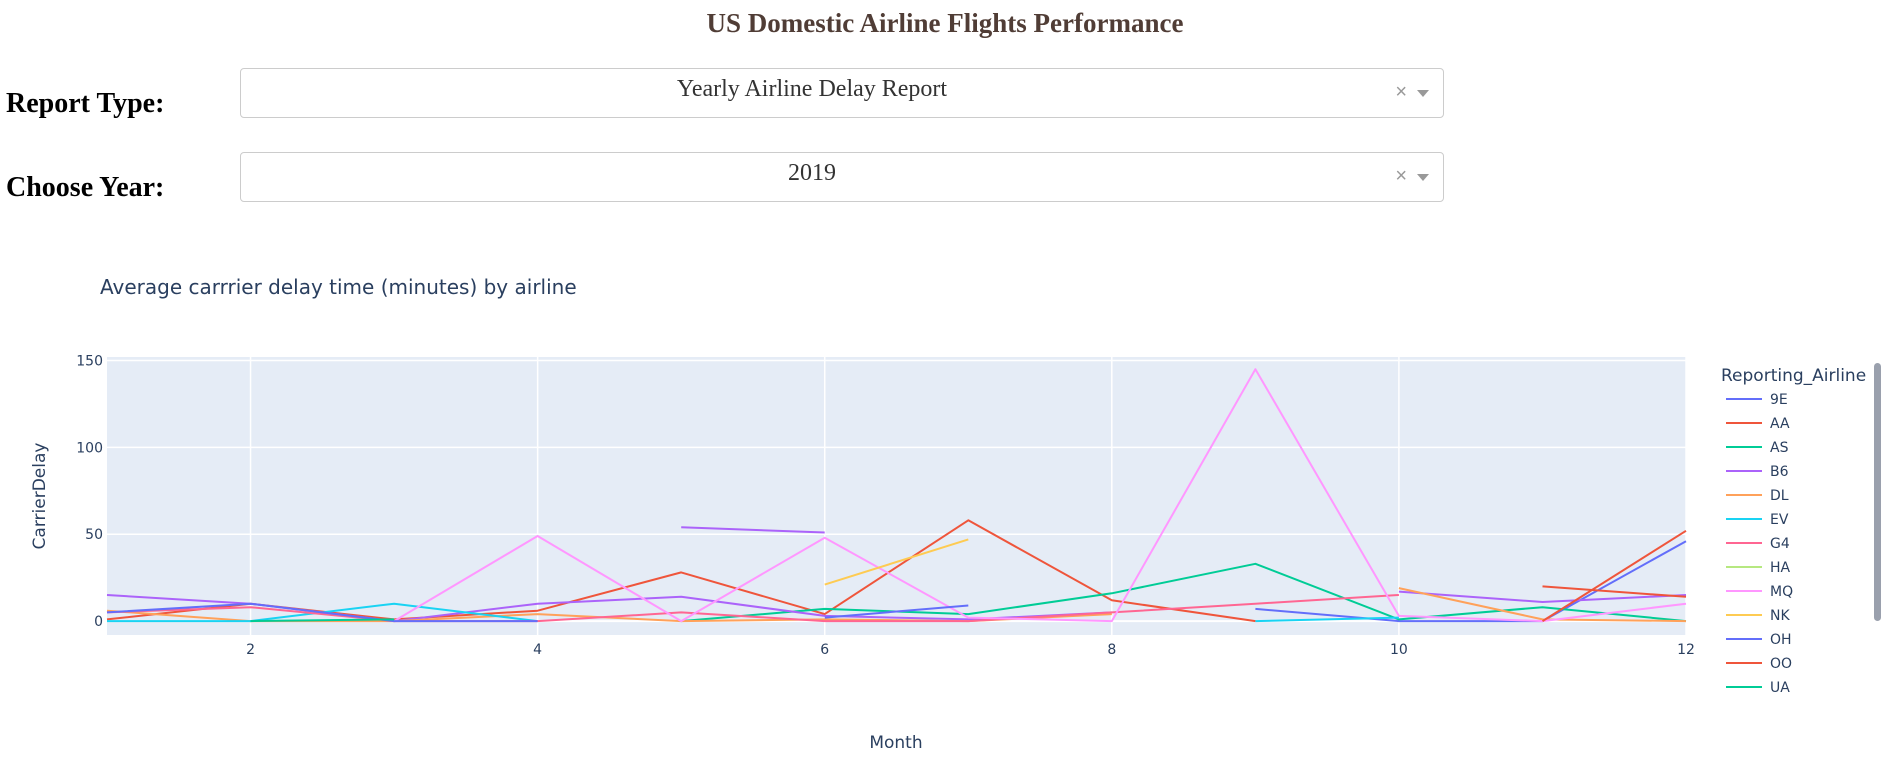 This screenshot has width=1891, height=764. I want to click on year-value: 2019, so click(812, 173).